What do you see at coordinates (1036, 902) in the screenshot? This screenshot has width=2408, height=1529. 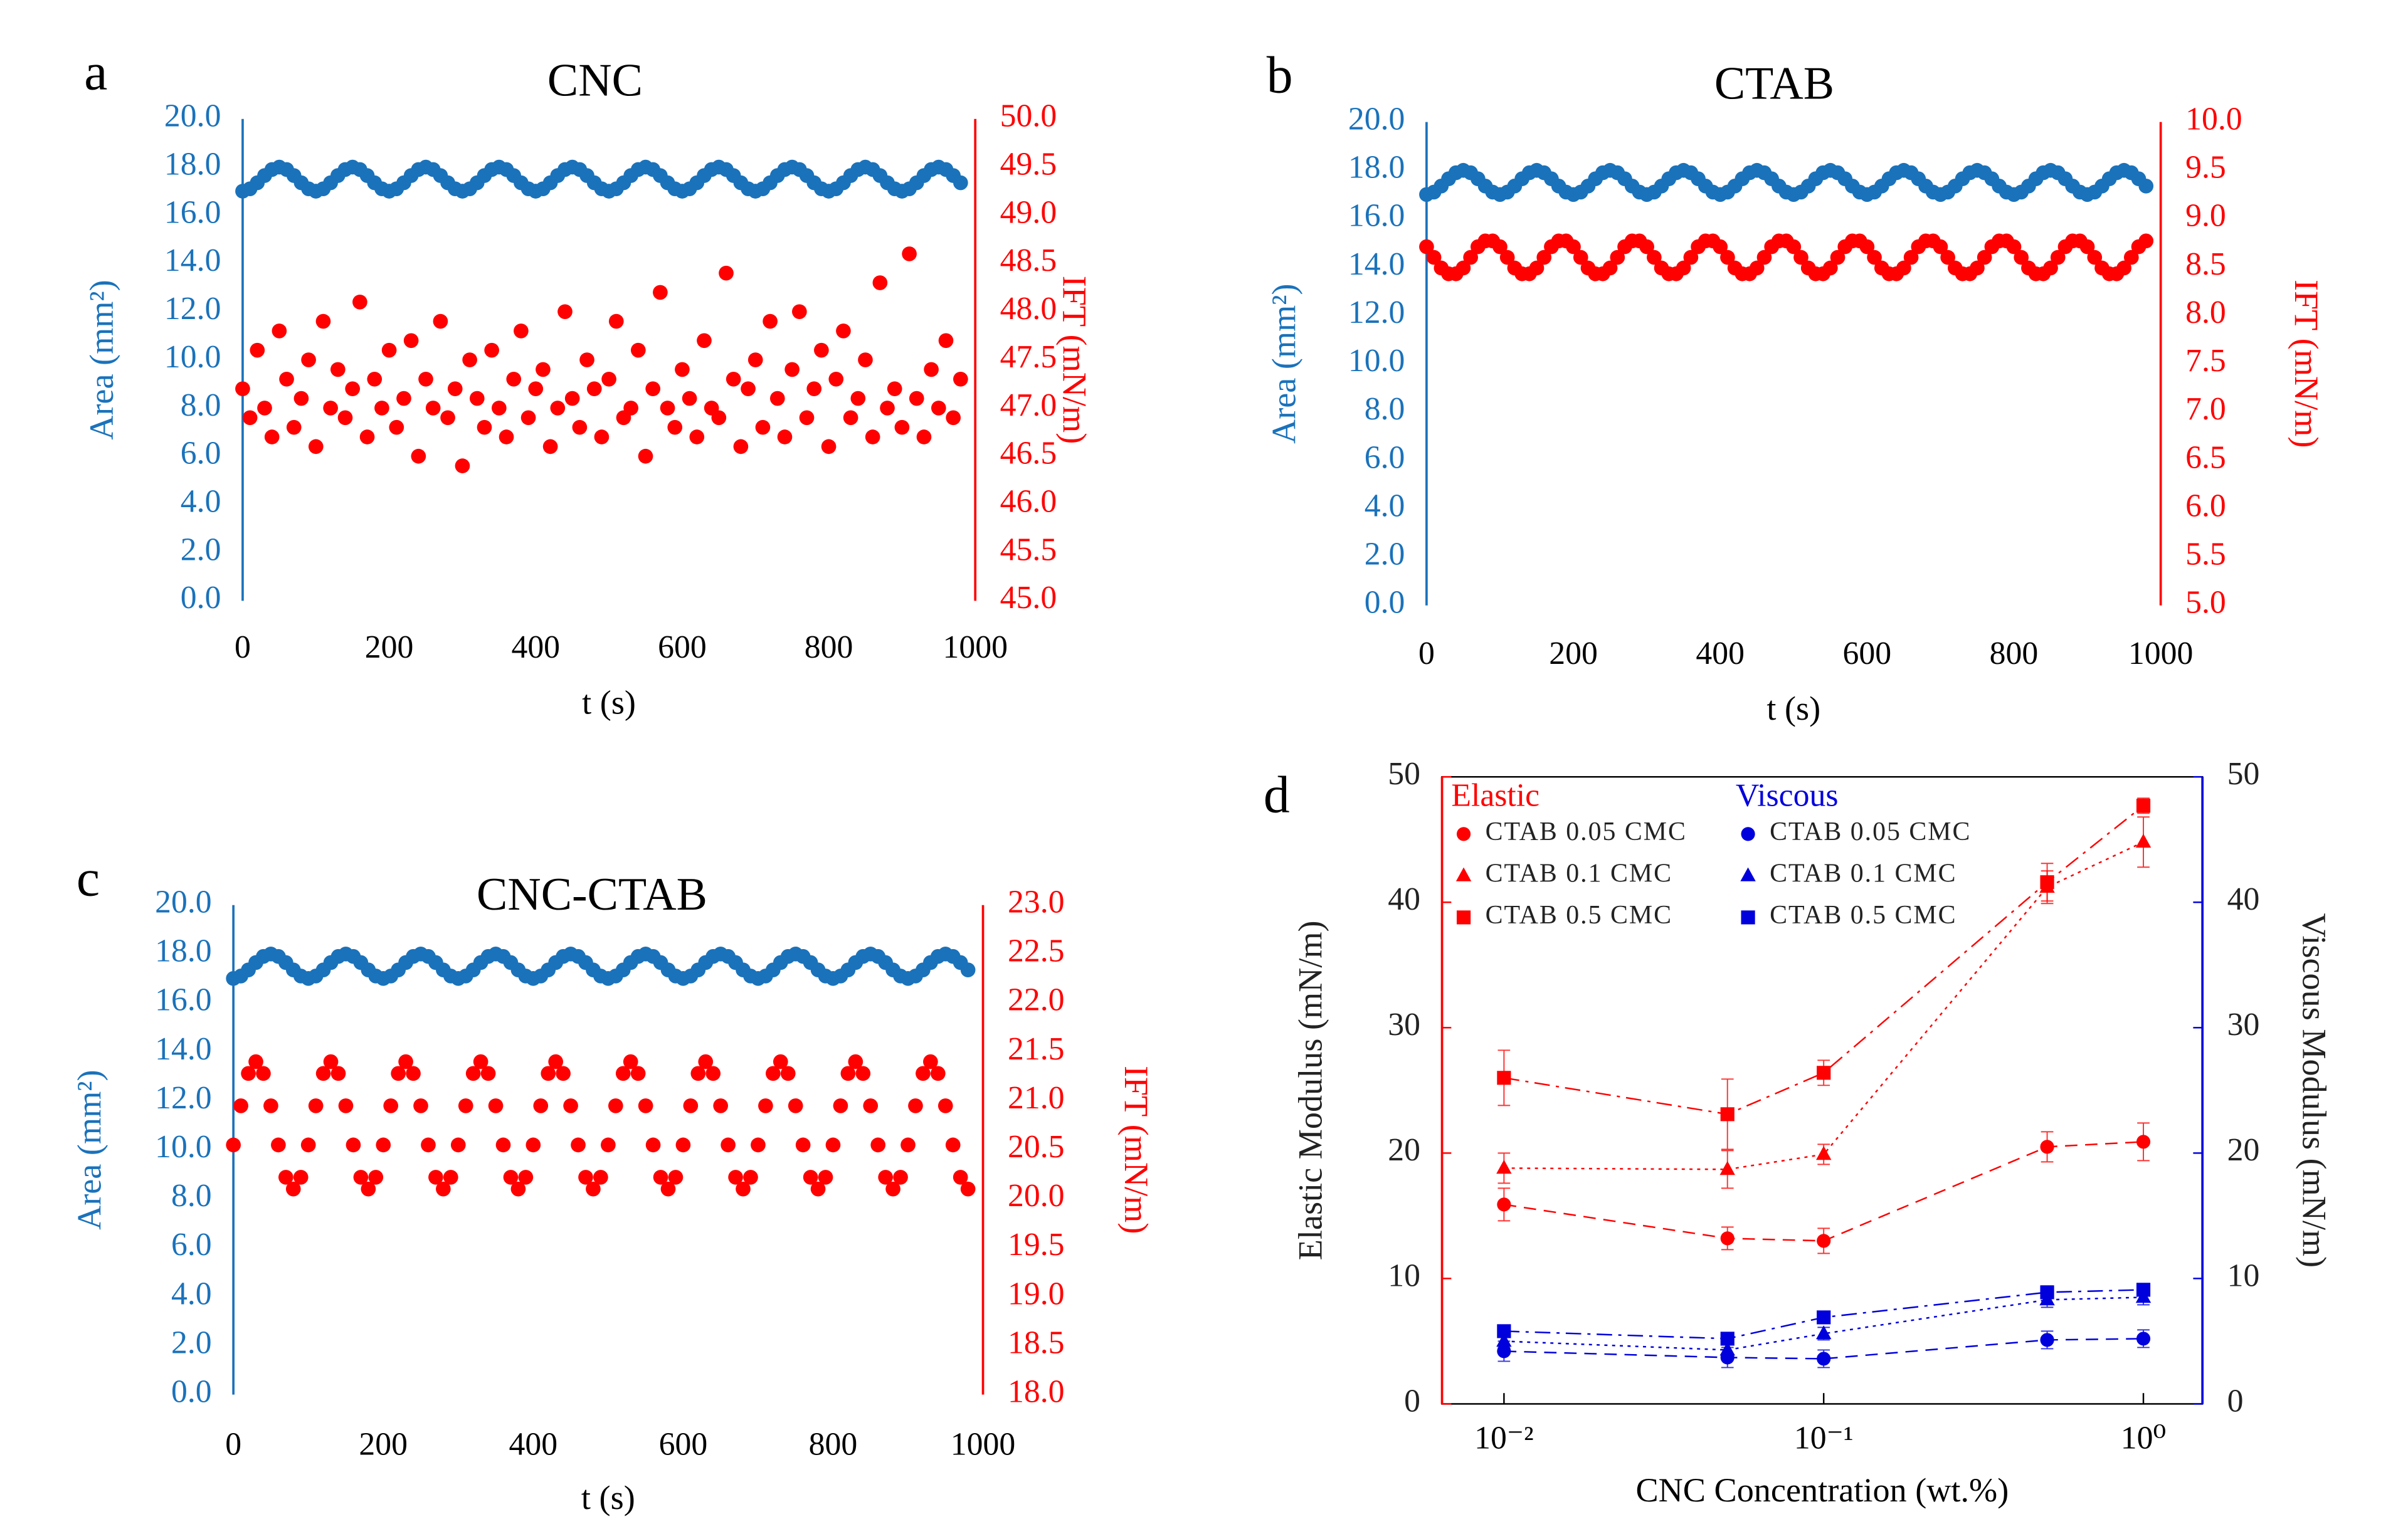 I see `y2-tick-label: 23.0` at bounding box center [1036, 902].